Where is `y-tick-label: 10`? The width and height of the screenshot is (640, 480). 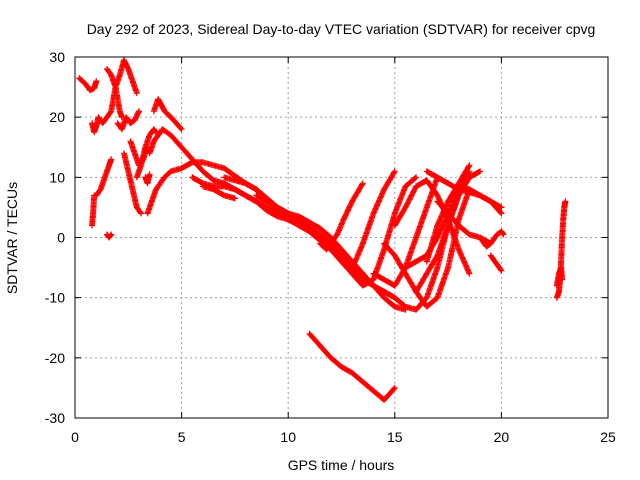 y-tick-label: 10 is located at coordinates (57, 177).